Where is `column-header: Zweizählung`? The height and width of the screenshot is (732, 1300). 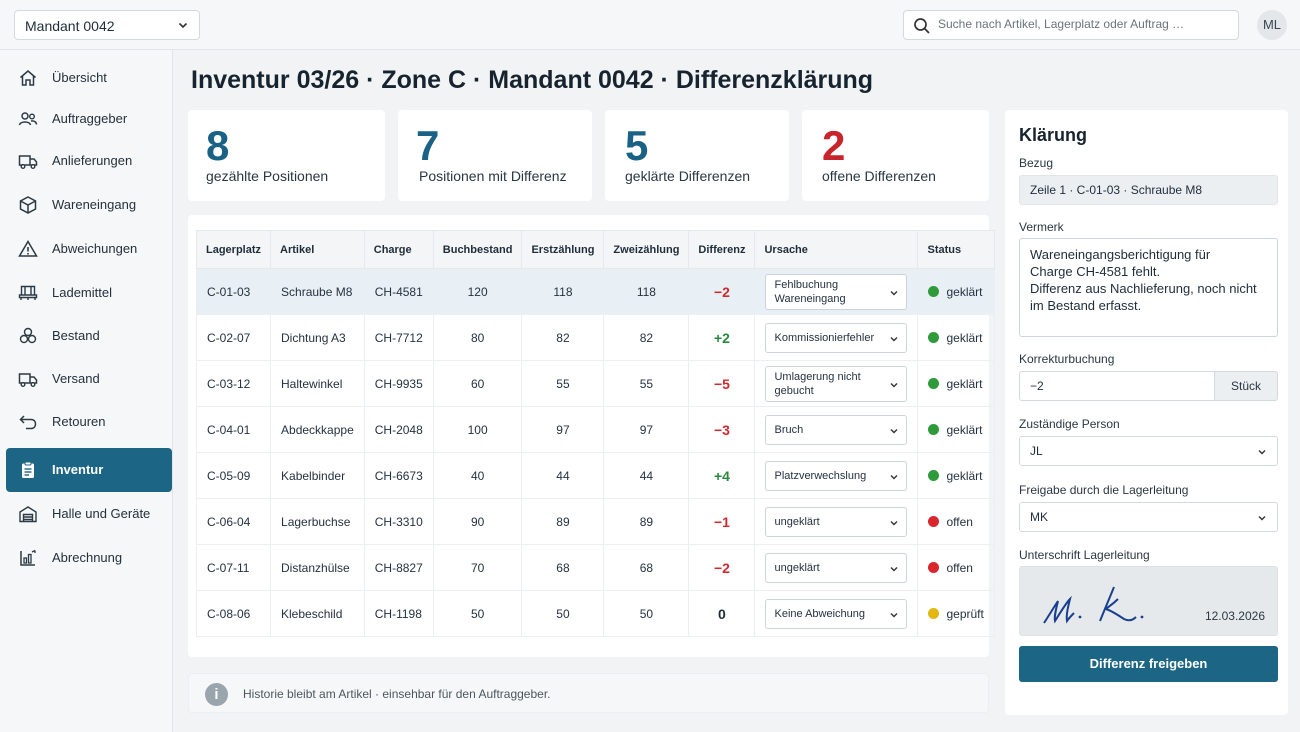
column-header: Zweizählung is located at coordinates (646, 249).